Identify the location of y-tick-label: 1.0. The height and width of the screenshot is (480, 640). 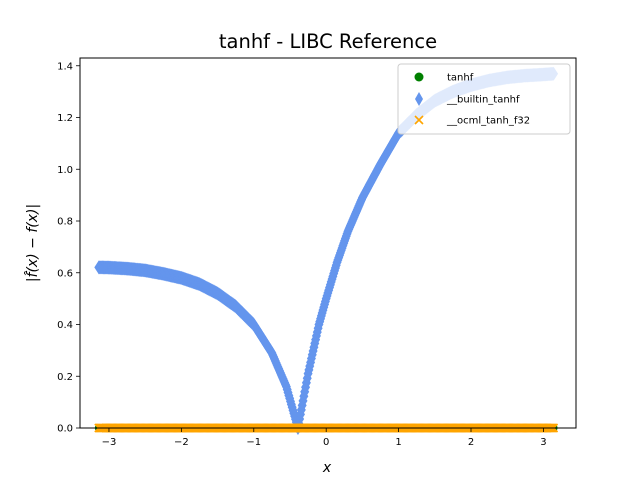
(65, 170).